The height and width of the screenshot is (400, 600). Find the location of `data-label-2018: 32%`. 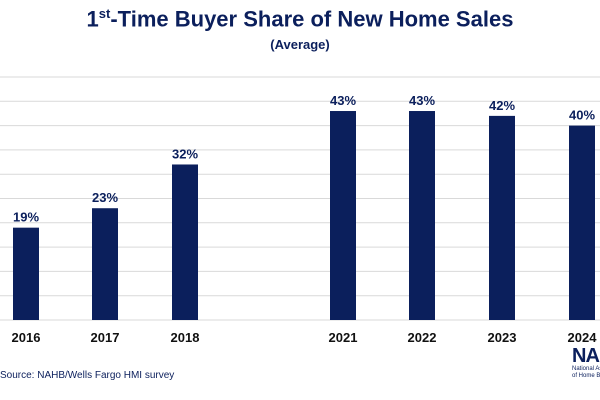

data-label-2018: 32% is located at coordinates (185, 153).